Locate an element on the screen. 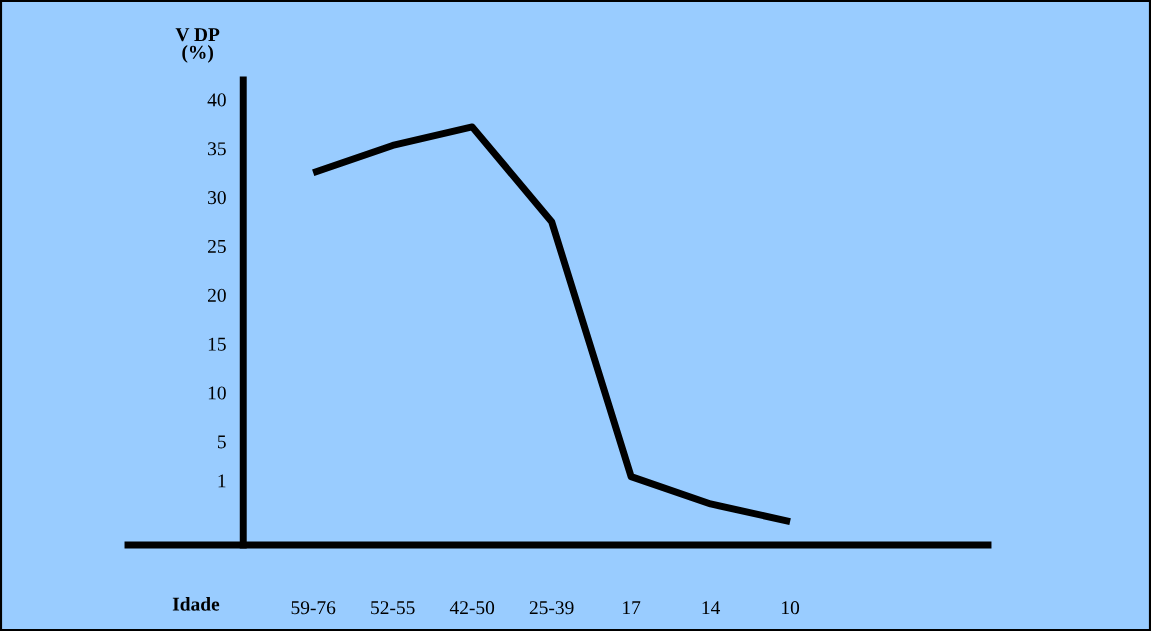 This screenshot has height=631, width=1151. y-tick-label: 35 is located at coordinates (217, 149).